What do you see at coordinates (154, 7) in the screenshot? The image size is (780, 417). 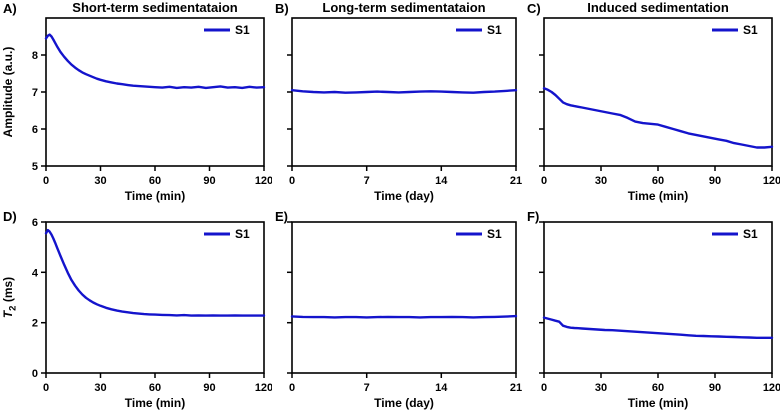 I see `chart-title: Short-term sedimentataion` at bounding box center [154, 7].